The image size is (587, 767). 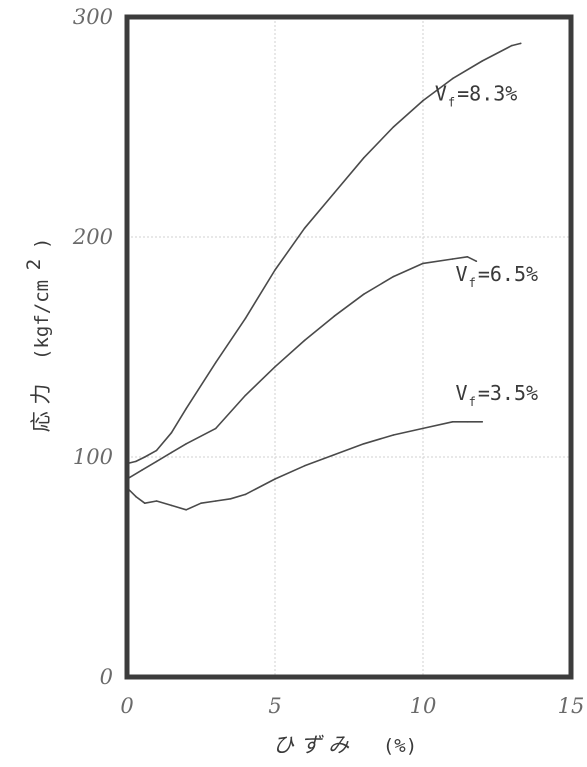 What do you see at coordinates (126, 706) in the screenshot?
I see `x-tick-label: 0` at bounding box center [126, 706].